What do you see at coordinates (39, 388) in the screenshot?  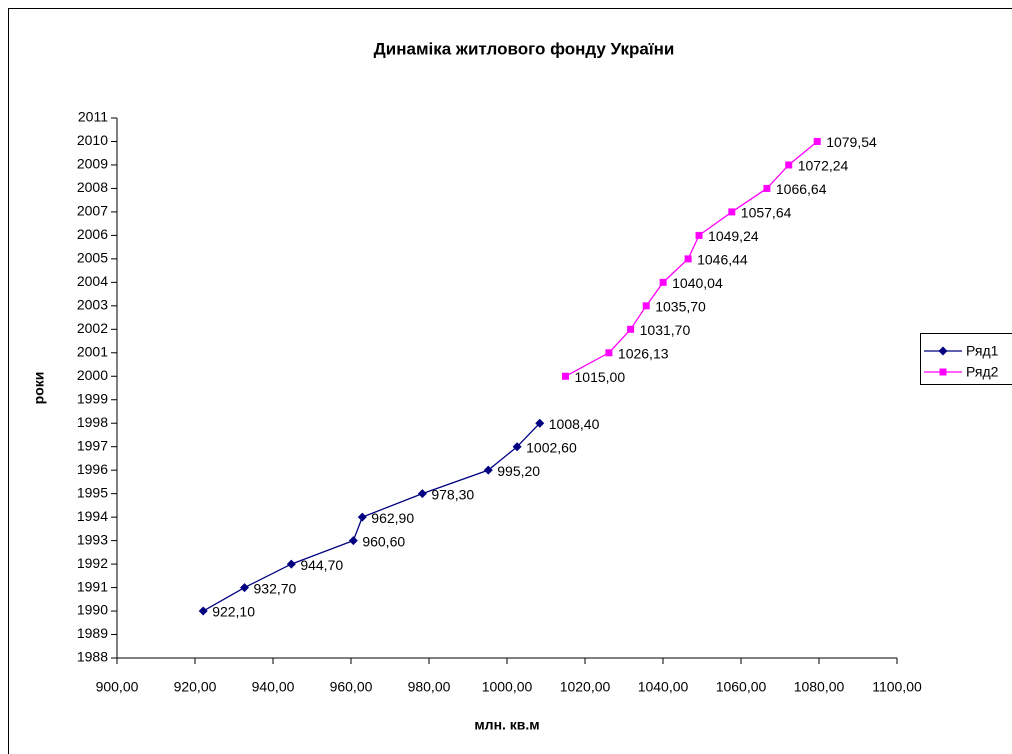 I see `y-axis-title: роки` at bounding box center [39, 388].